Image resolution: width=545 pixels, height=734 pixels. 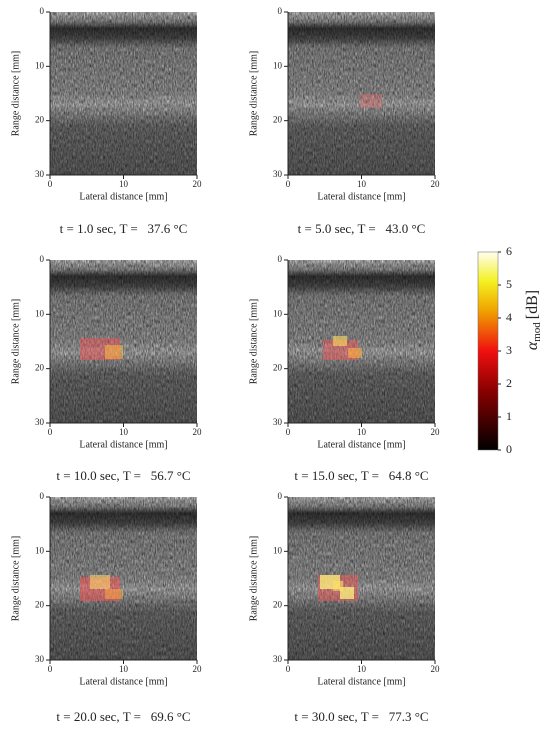 I want to click on caption: t = 20.0 sec, T = 69.6 °C, so click(x=123, y=716).